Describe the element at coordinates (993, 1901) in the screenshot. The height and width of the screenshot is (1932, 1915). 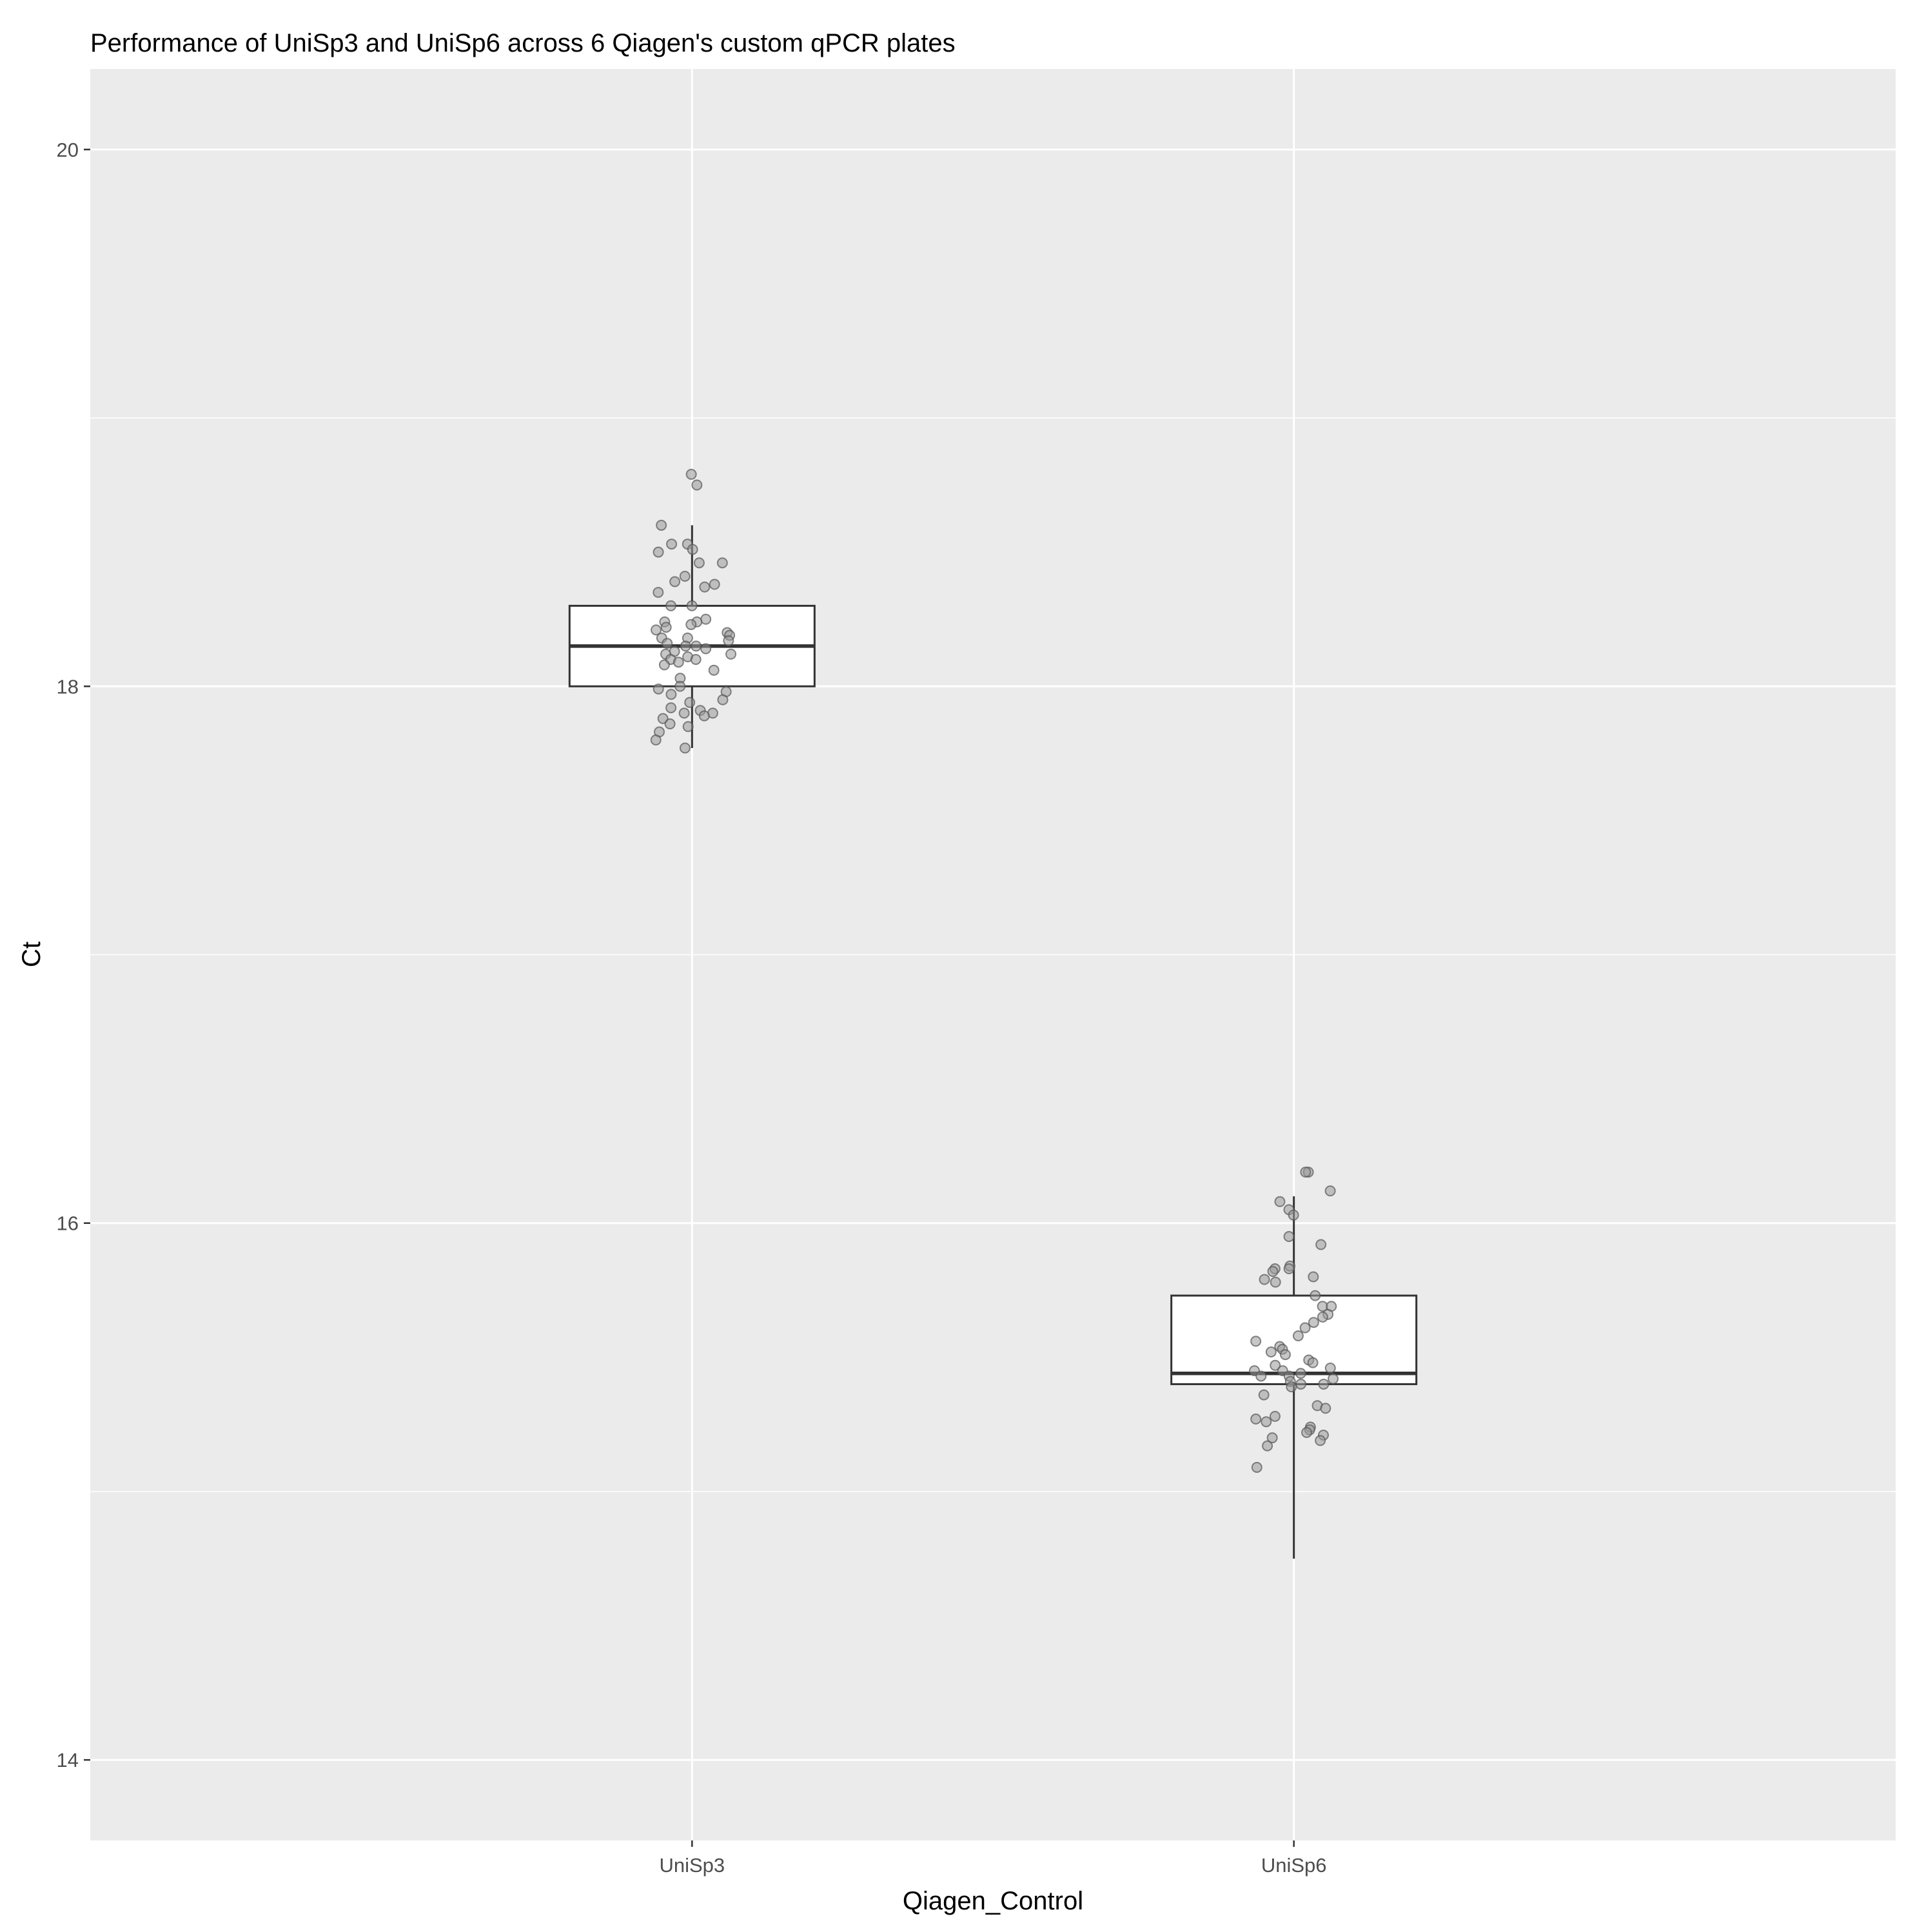
I see `x-axis-title: Qiagen_Control` at that location.